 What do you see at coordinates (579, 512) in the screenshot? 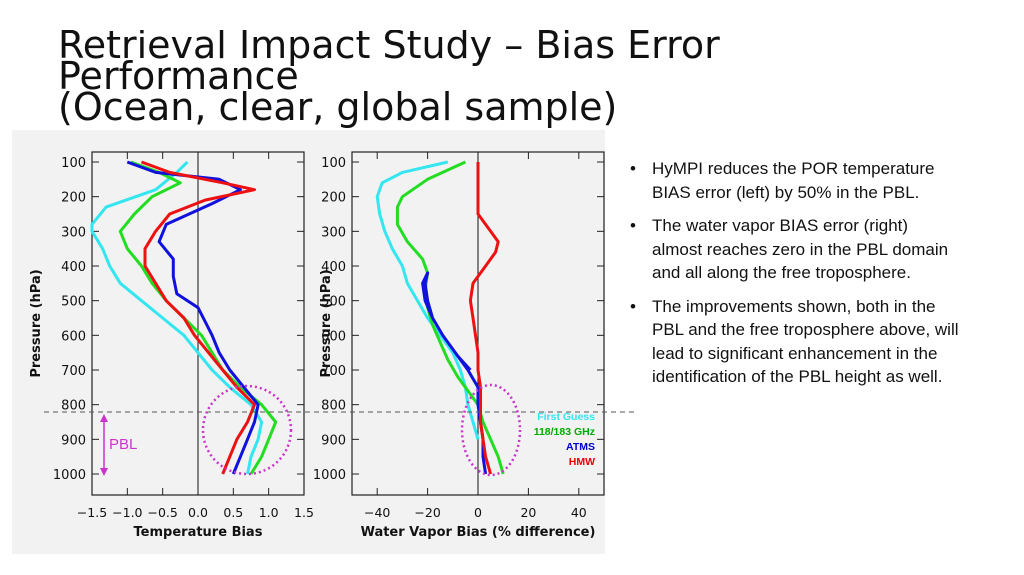
I see `x-tick-label: 40` at bounding box center [579, 512].